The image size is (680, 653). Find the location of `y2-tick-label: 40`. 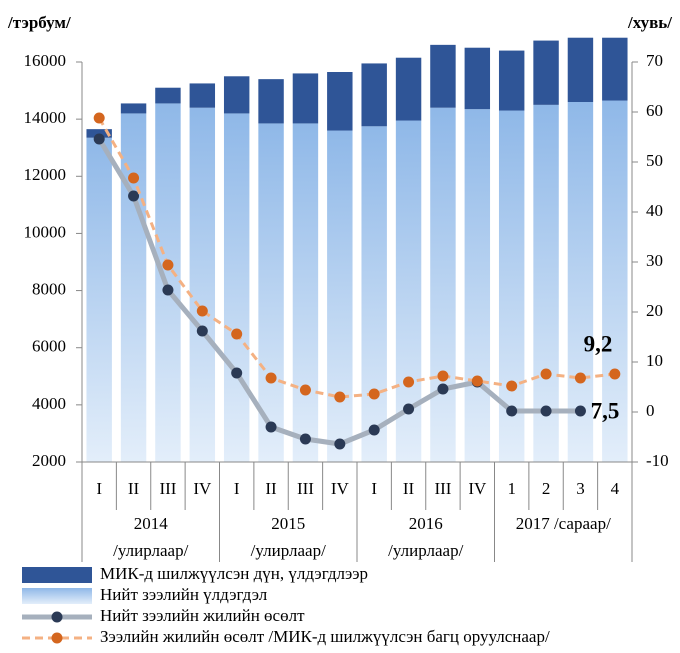

y2-tick-label: 40 is located at coordinates (654, 210).